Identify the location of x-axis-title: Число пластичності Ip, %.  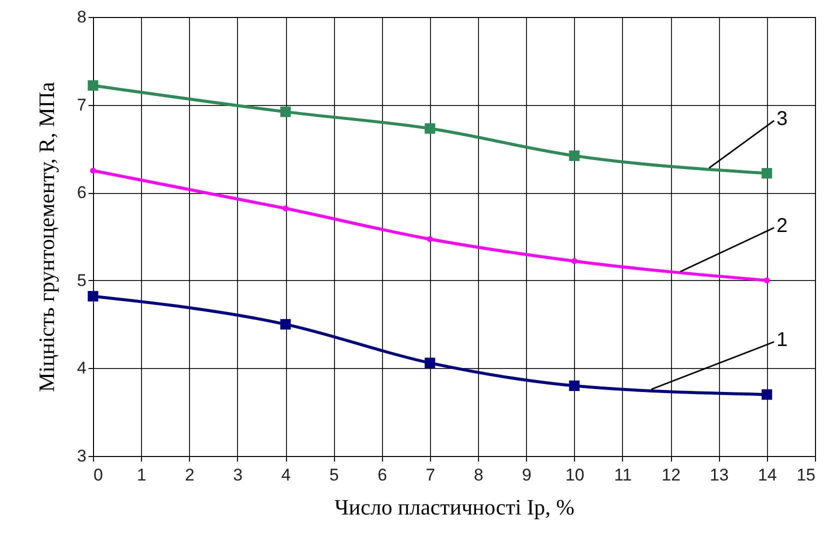
(454, 507).